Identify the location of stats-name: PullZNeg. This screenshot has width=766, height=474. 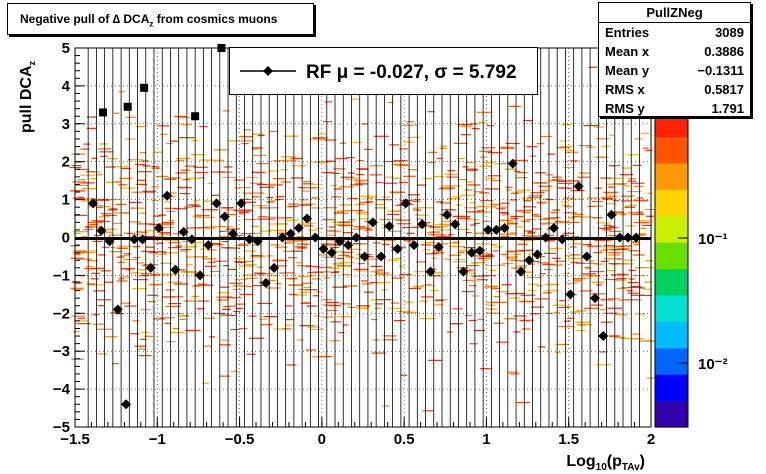
(674, 13).